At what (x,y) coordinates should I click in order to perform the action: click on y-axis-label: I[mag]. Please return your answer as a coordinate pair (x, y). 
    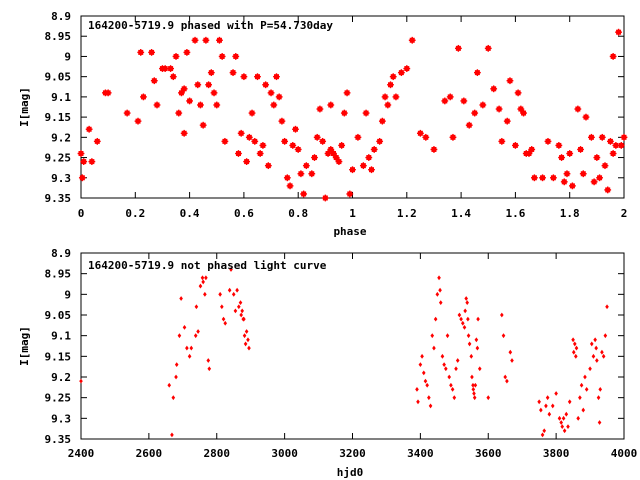
    Looking at the image, I should click on (24, 107).